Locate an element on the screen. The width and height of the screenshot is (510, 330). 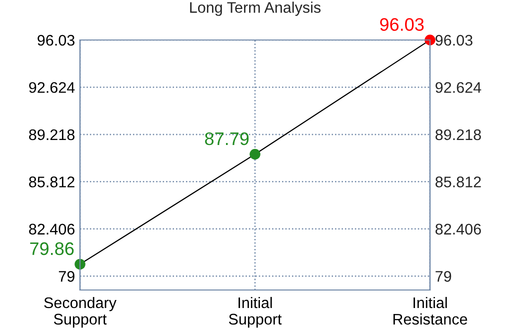
data-label: 87.79 is located at coordinates (227, 139).